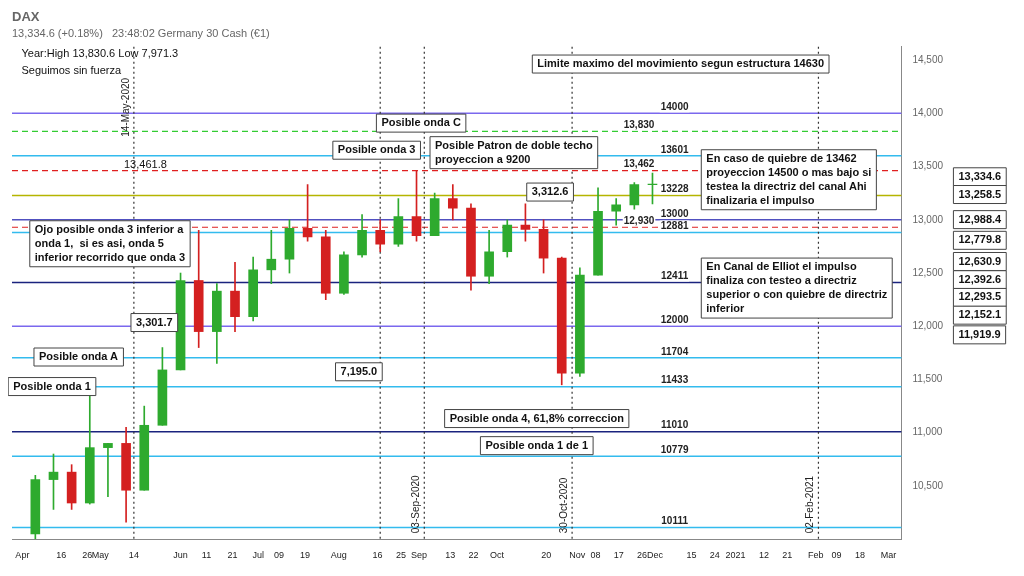 This screenshot has width=1024, height=576. I want to click on x-tick-label: 12, so click(763, 555).